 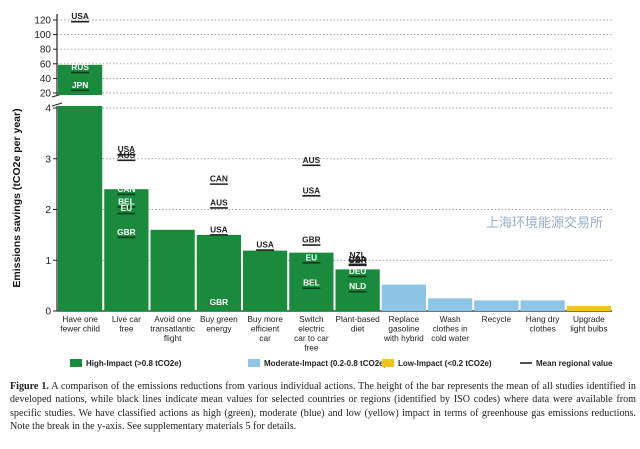 I want to click on y-axis-label: Emissions savings (tCO2e per year), so click(x=17, y=197).